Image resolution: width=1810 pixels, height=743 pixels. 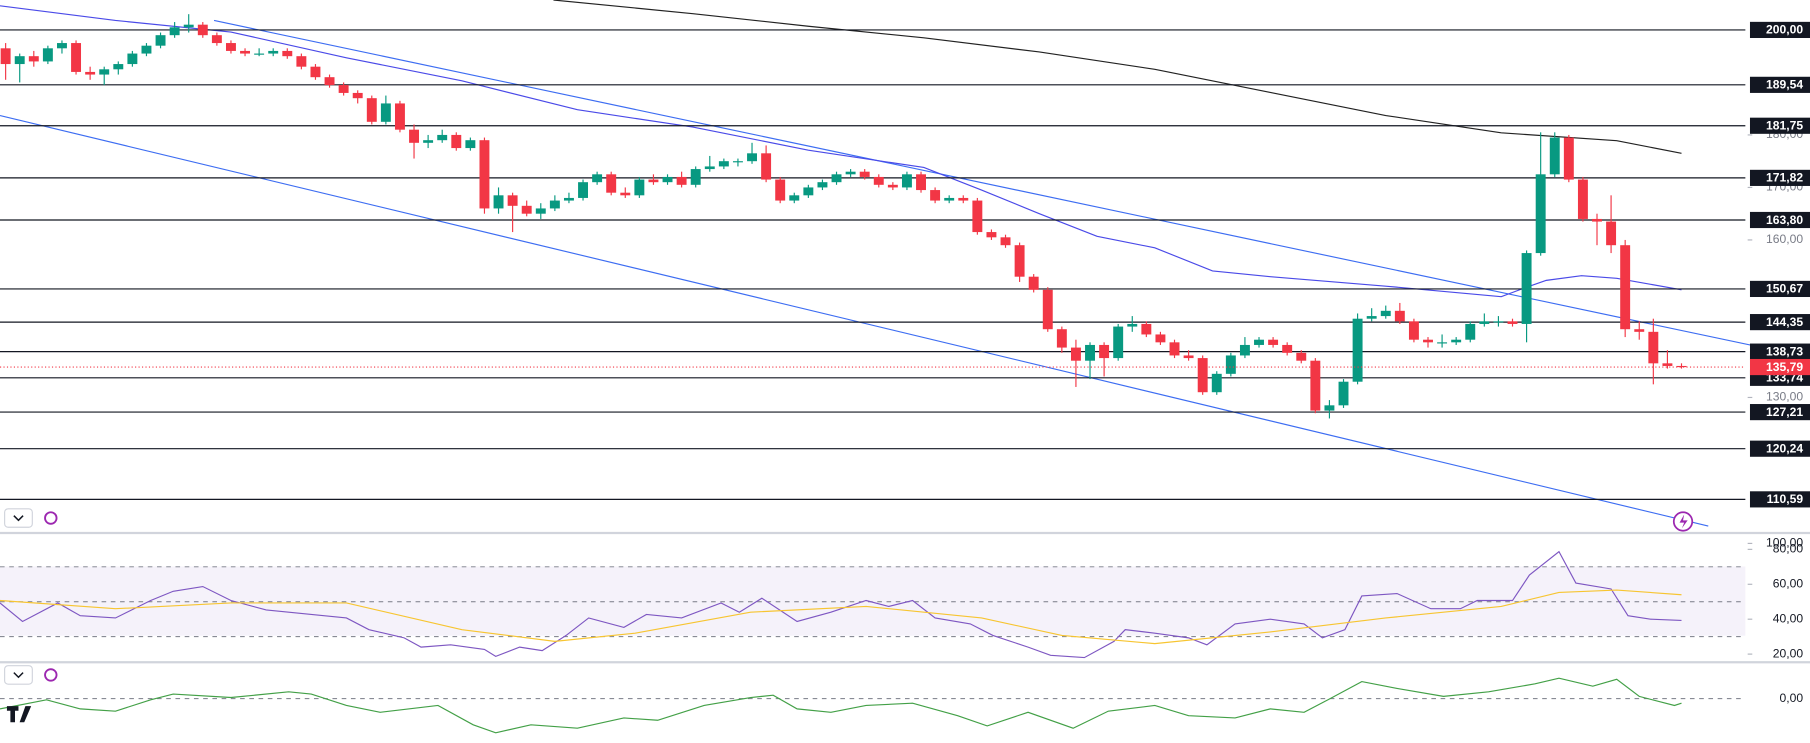 What do you see at coordinates (1788, 583) in the screenshot?
I see `rsi-tick-label: 60,00` at bounding box center [1788, 583].